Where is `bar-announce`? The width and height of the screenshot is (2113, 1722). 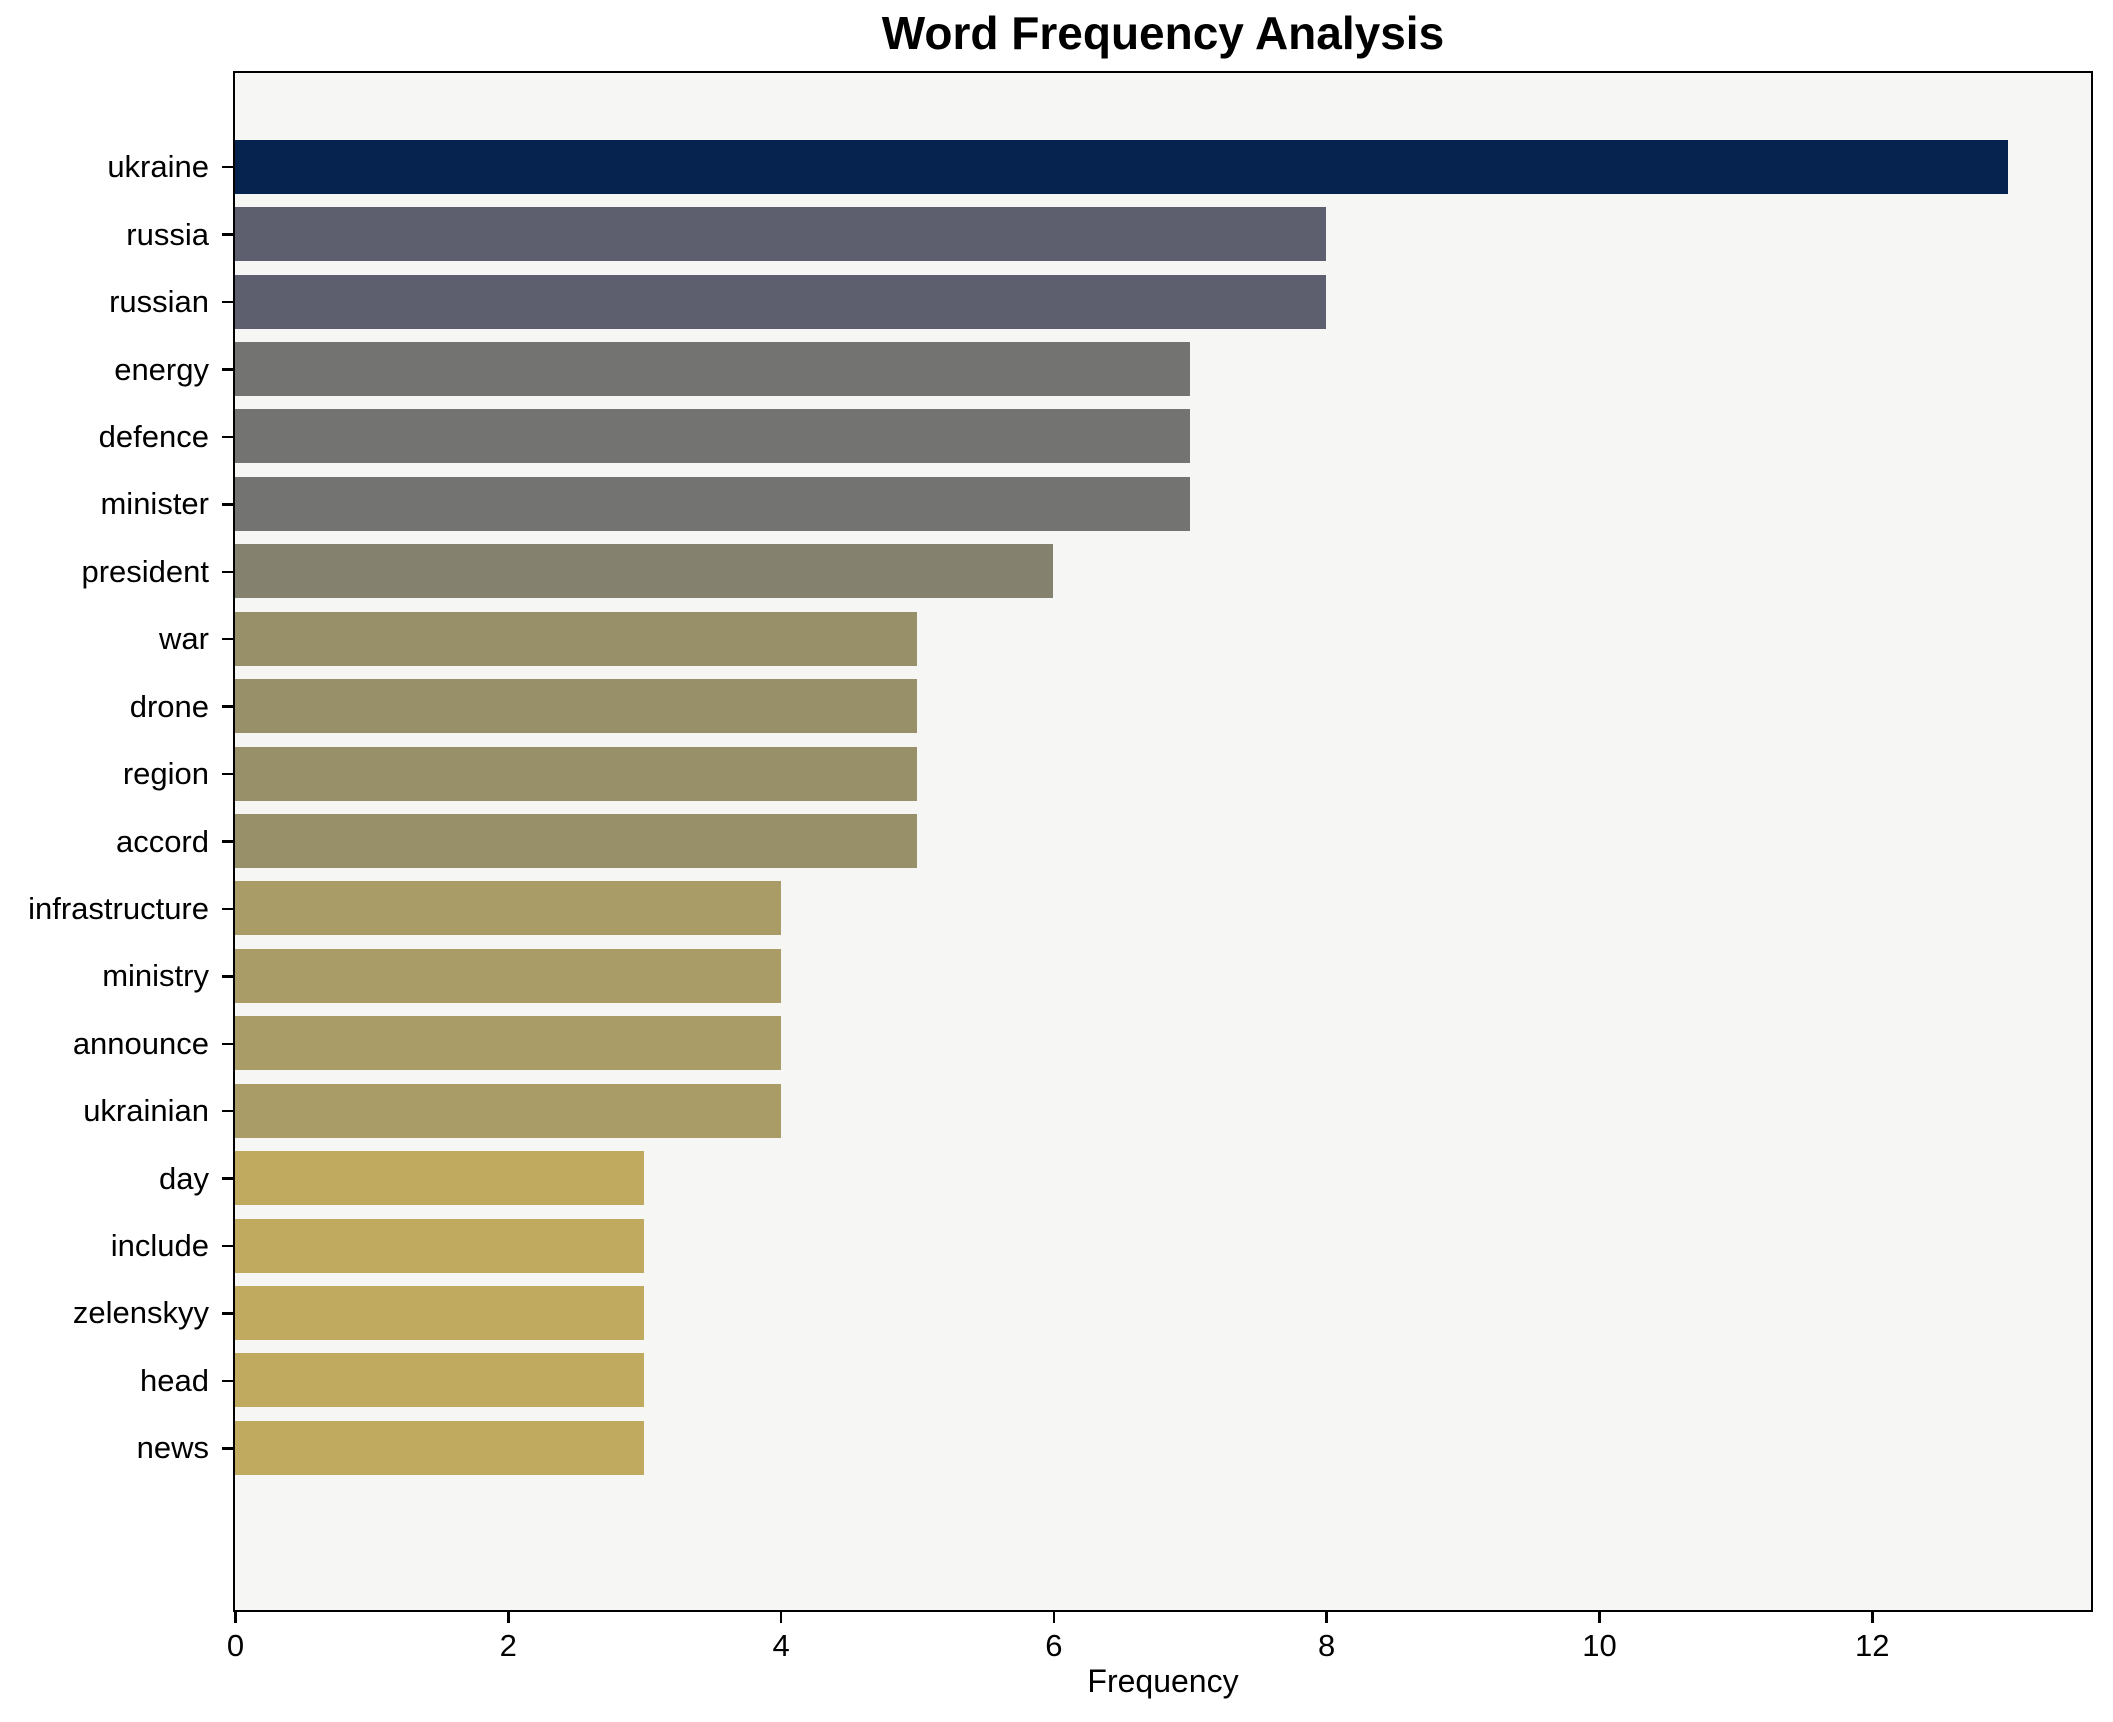 bar-announce is located at coordinates (508, 1043).